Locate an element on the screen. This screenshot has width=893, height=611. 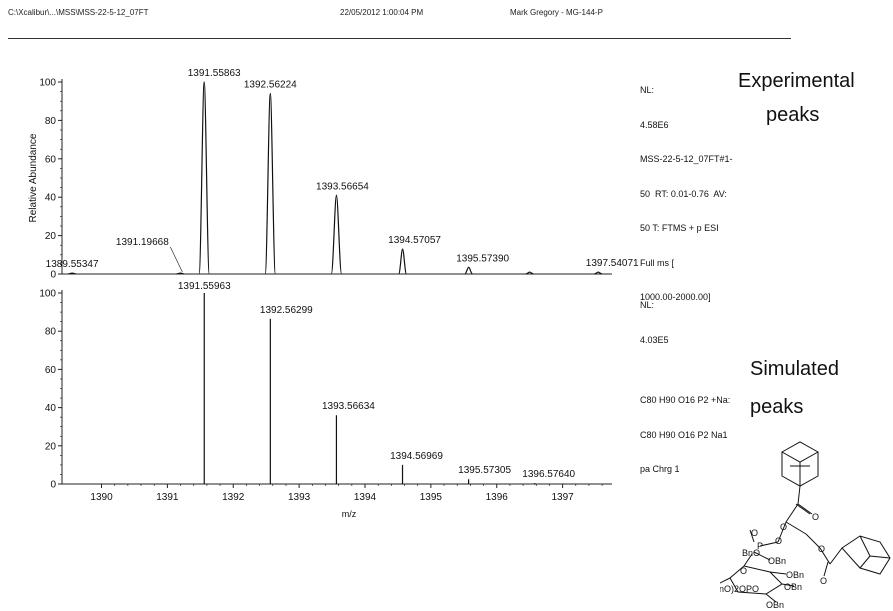
header-divider is located at coordinates (399, 38).